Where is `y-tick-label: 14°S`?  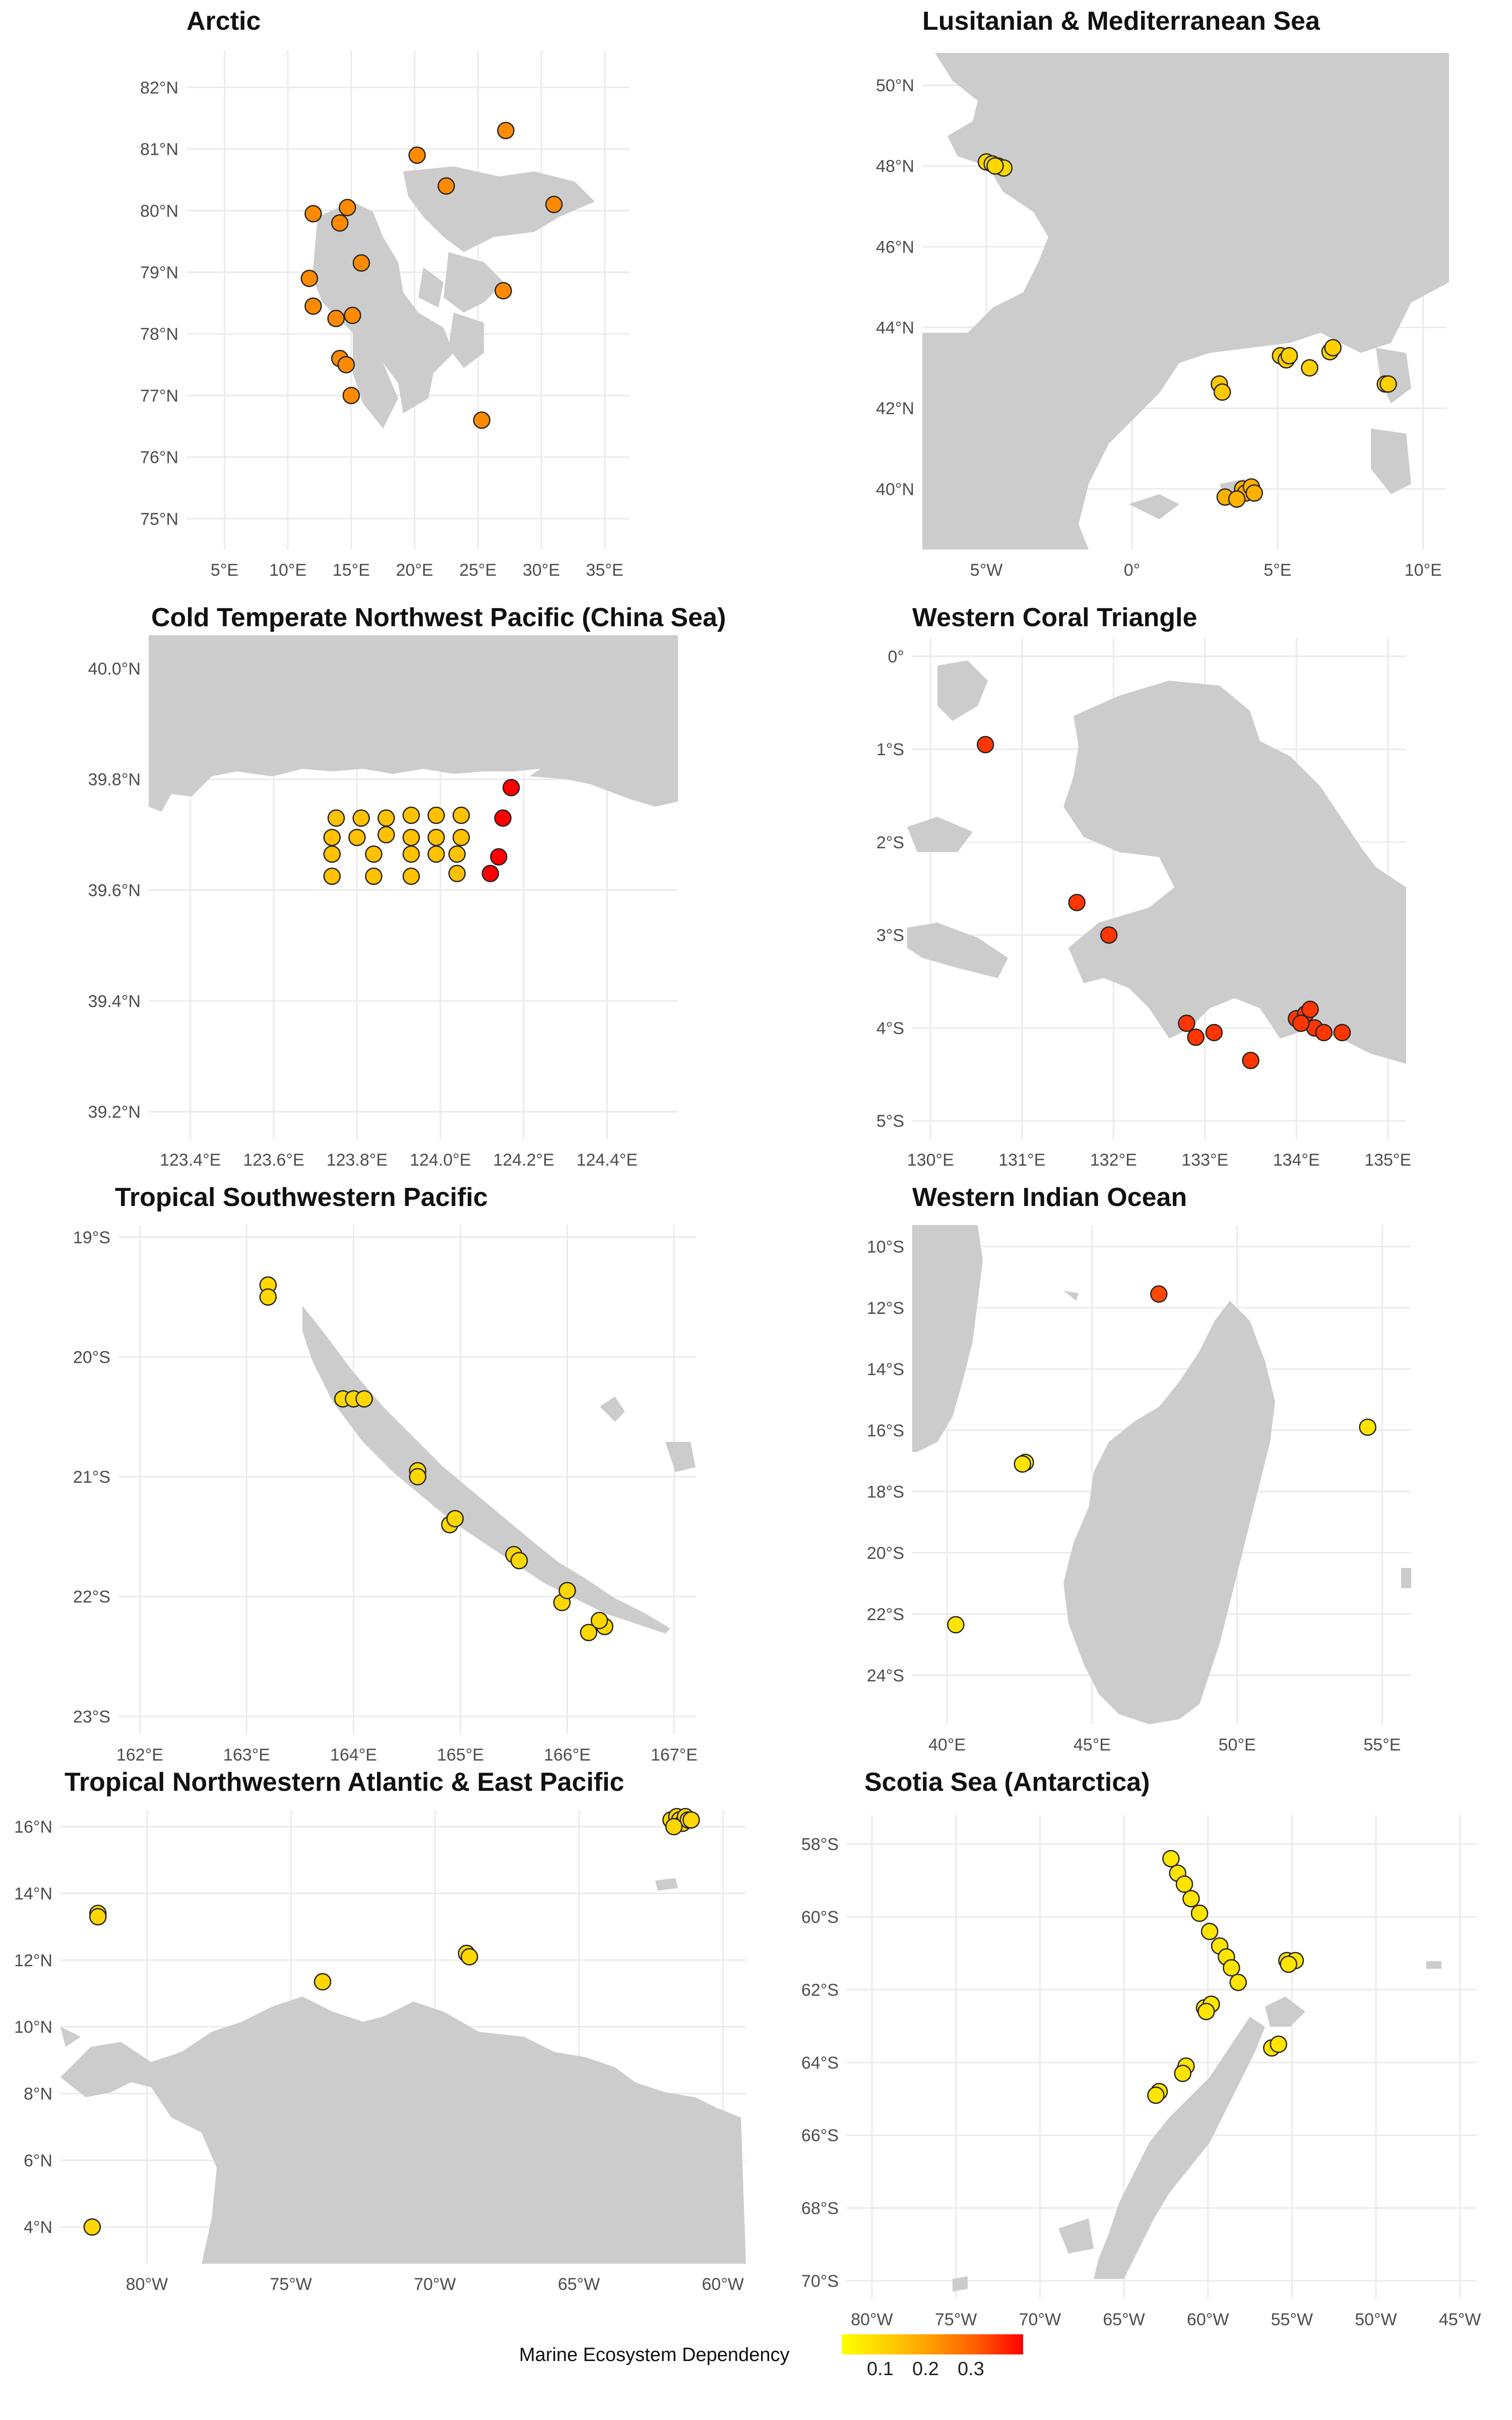 y-tick-label: 14°S is located at coordinates (886, 1369).